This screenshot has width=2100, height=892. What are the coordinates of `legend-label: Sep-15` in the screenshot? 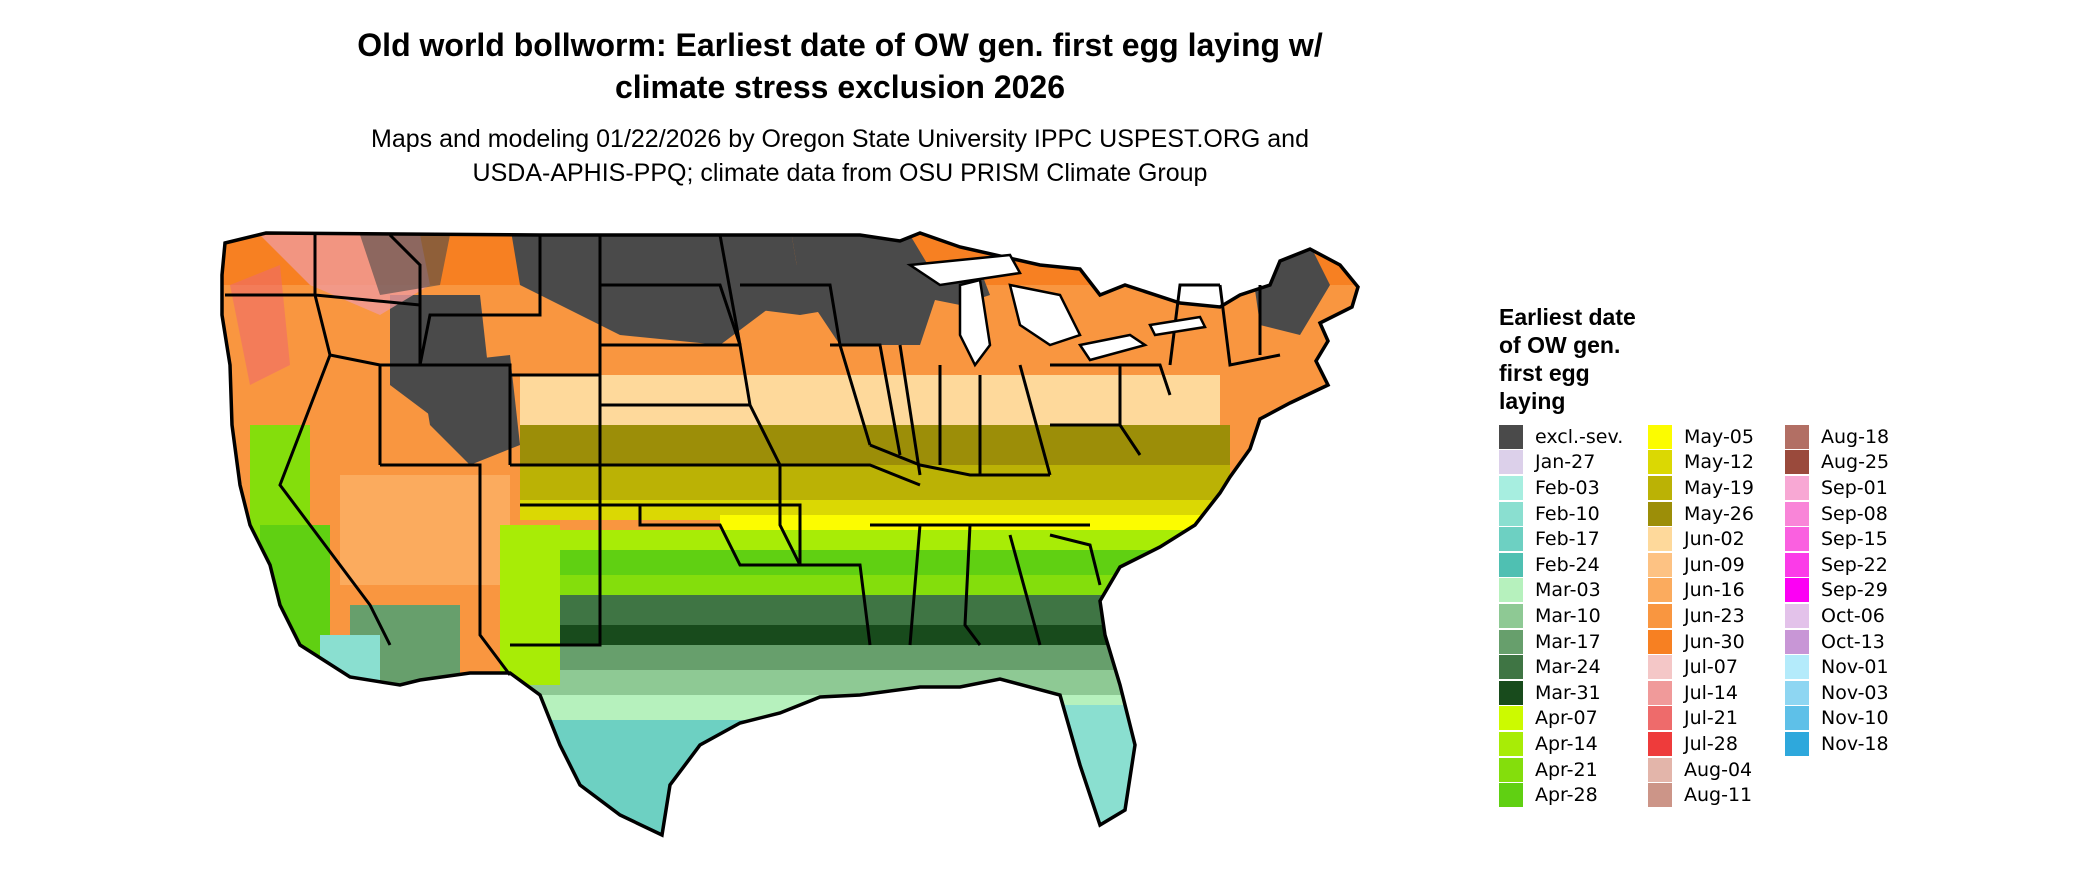 It's located at (1854, 539).